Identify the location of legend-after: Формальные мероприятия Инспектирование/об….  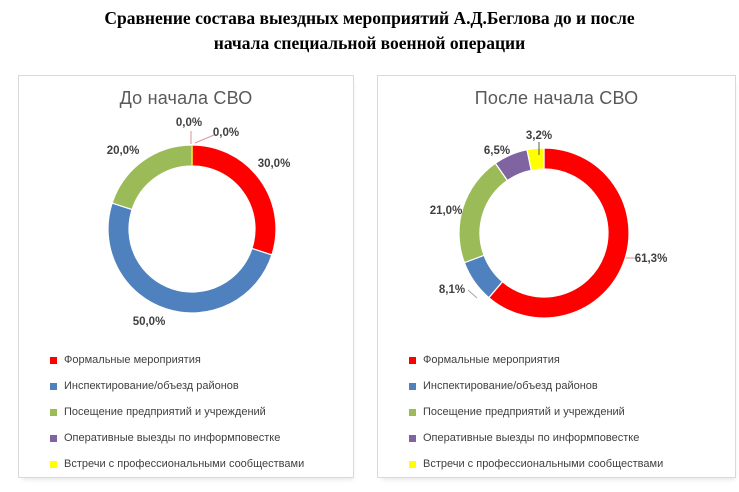
(536, 412).